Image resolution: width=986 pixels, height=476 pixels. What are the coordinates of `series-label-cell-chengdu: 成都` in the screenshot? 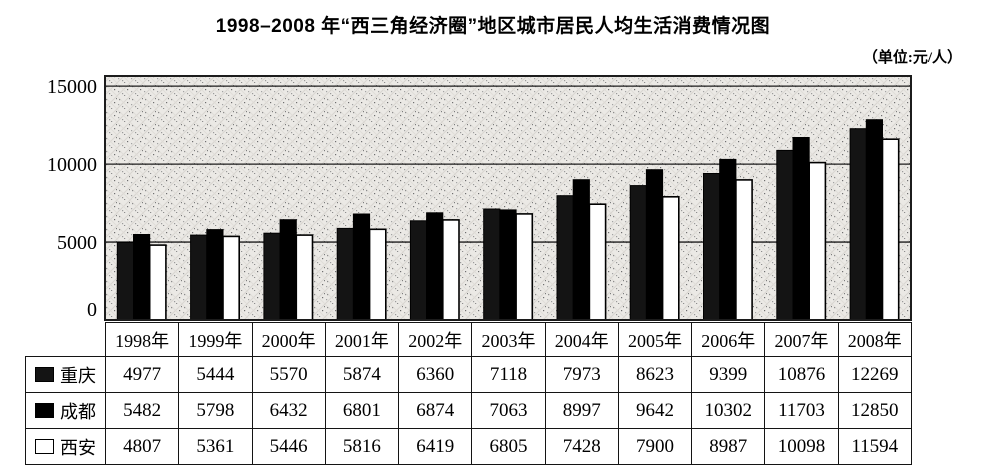 It's located at (65, 410).